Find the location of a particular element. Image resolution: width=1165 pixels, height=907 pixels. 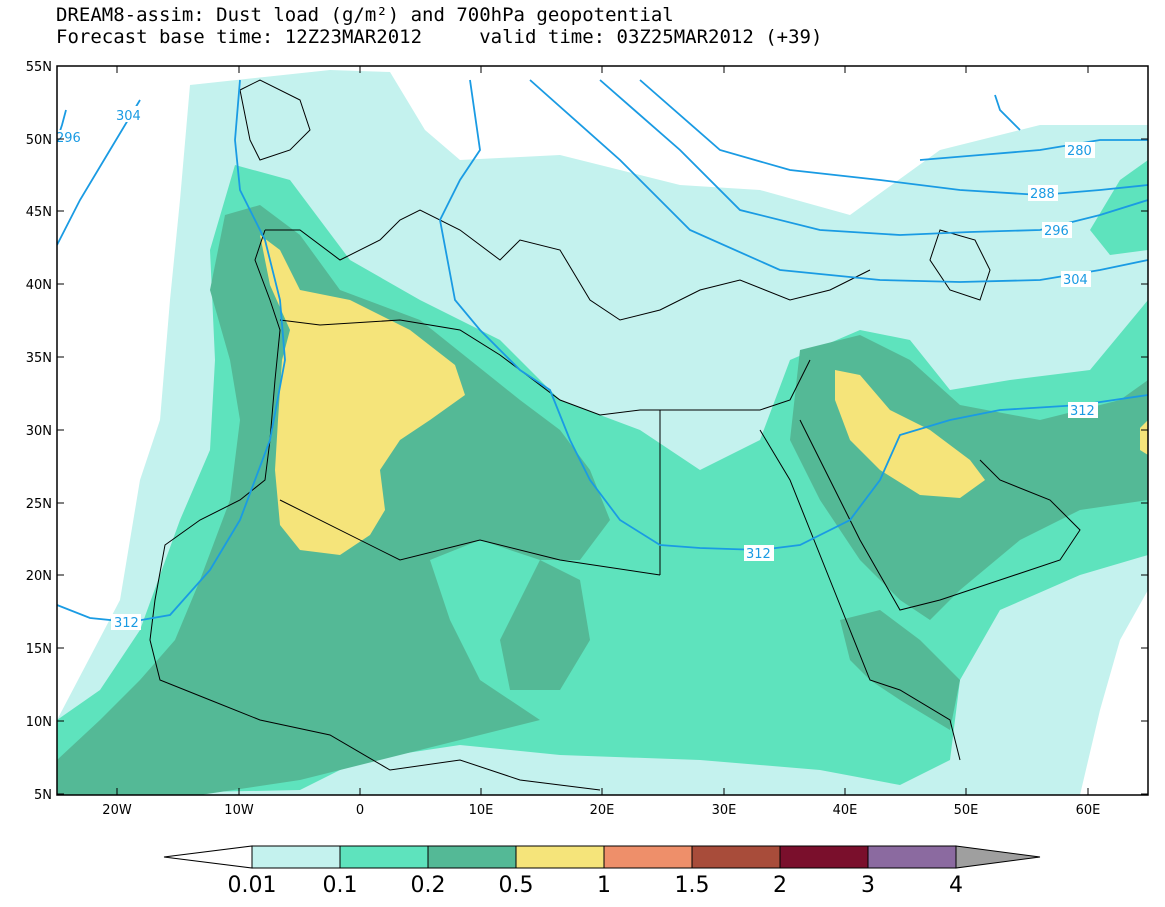

dust-area-0.2-horn is located at coordinates (900, 670).